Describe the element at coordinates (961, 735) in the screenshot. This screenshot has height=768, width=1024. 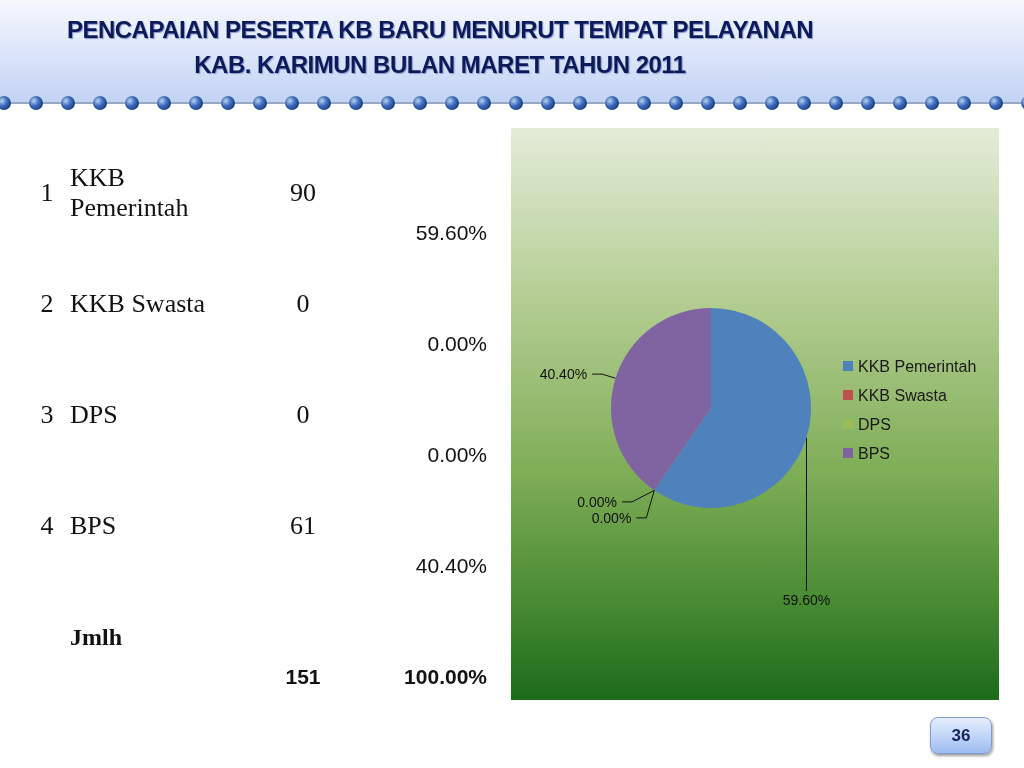
I see `page-badge: 36` at that location.